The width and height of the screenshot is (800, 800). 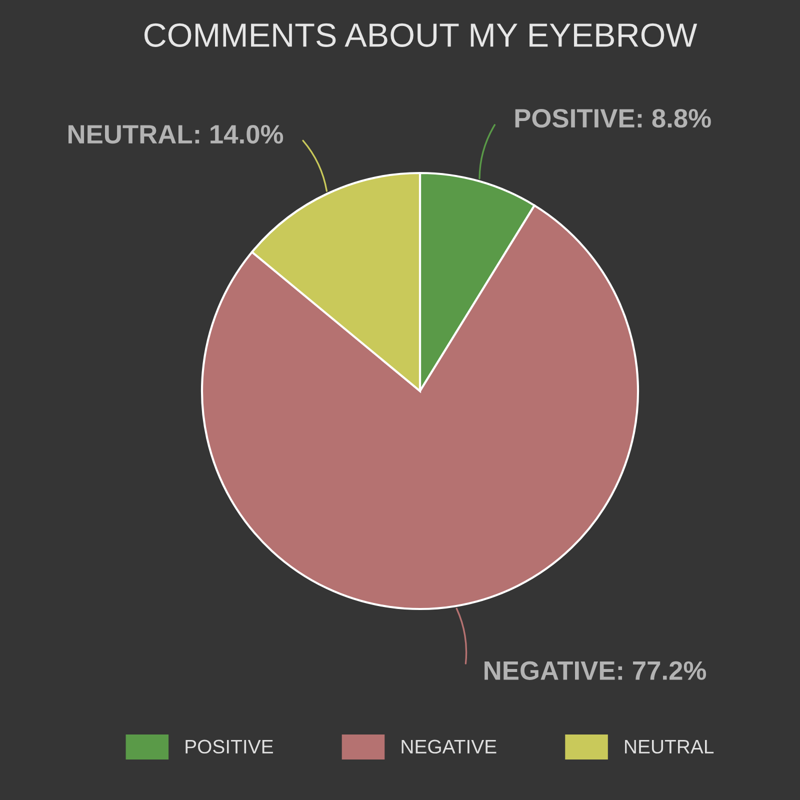 What do you see at coordinates (449, 747) in the screenshot?
I see `legend-label: NEGATIVE` at bounding box center [449, 747].